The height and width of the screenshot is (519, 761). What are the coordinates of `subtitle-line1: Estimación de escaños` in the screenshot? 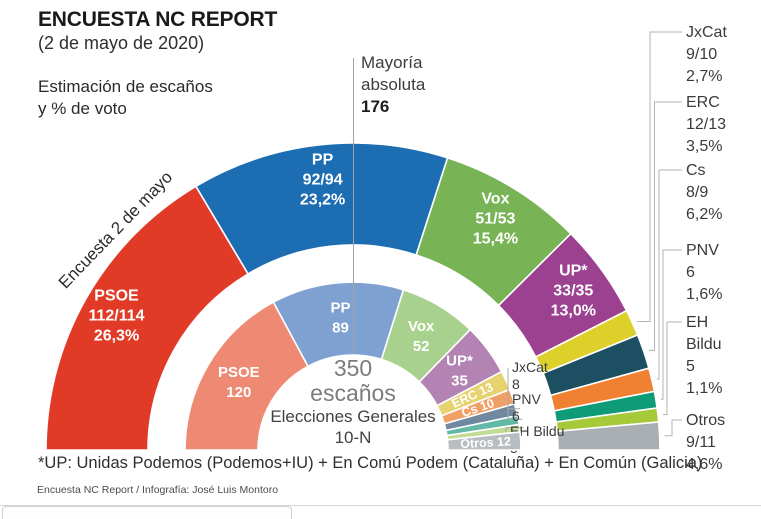 It's located at (125, 86).